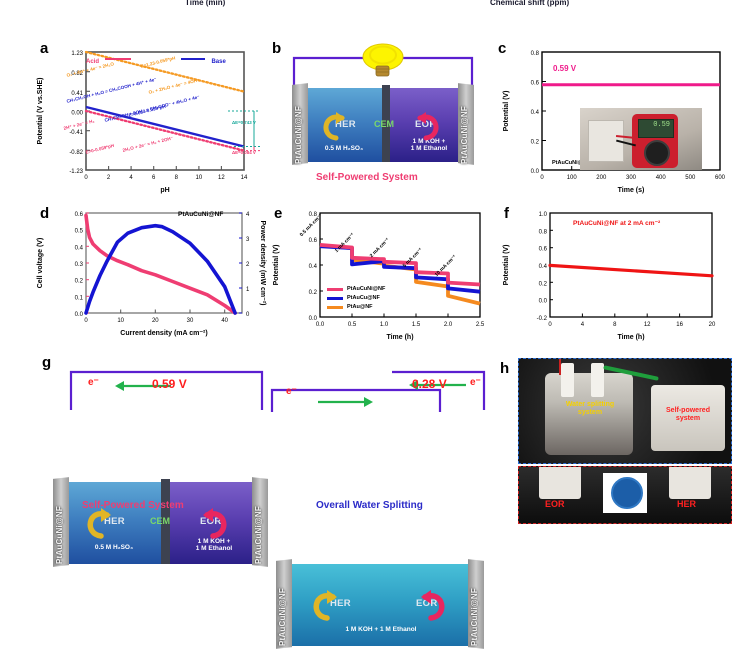 The image size is (736, 649). What do you see at coordinates (77, 74) in the screenshot?
I see `svg-text: 0.82` at bounding box center [77, 74].